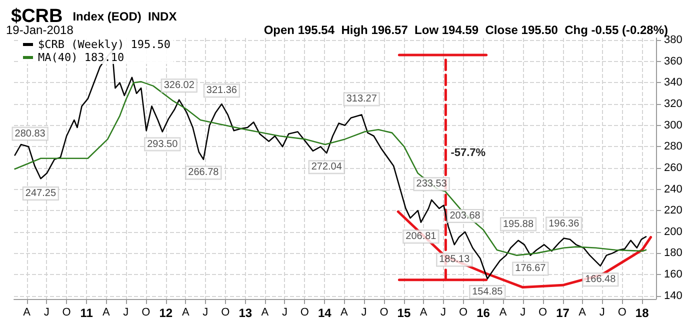  Describe the element at coordinates (179, 86) in the screenshot. I see `annotation: 326.02` at that location.